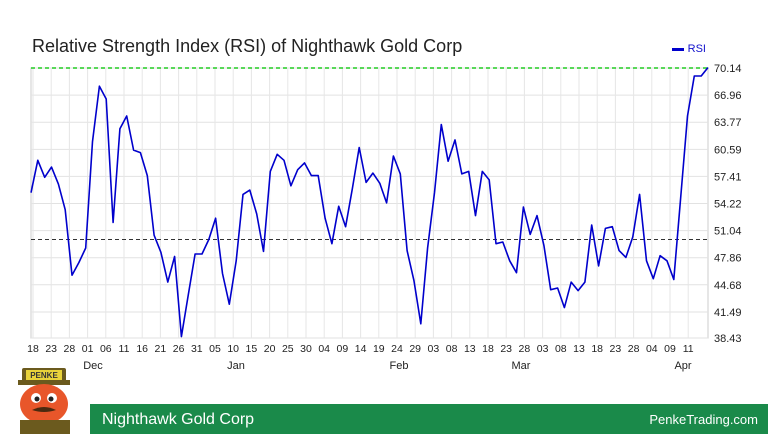 The width and height of the screenshot is (768, 434). I want to click on x-tick-label: 25, so click(288, 349).